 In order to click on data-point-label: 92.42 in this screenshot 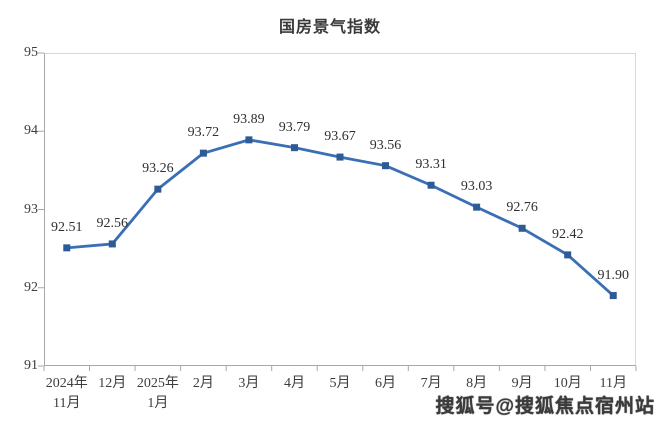, I will do `click(567, 234)`.